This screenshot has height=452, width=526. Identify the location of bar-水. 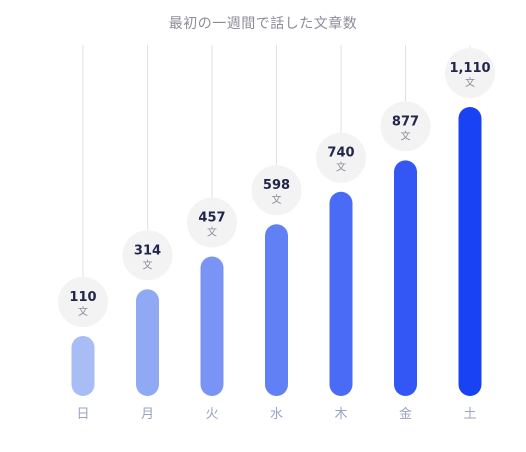
(276, 310).